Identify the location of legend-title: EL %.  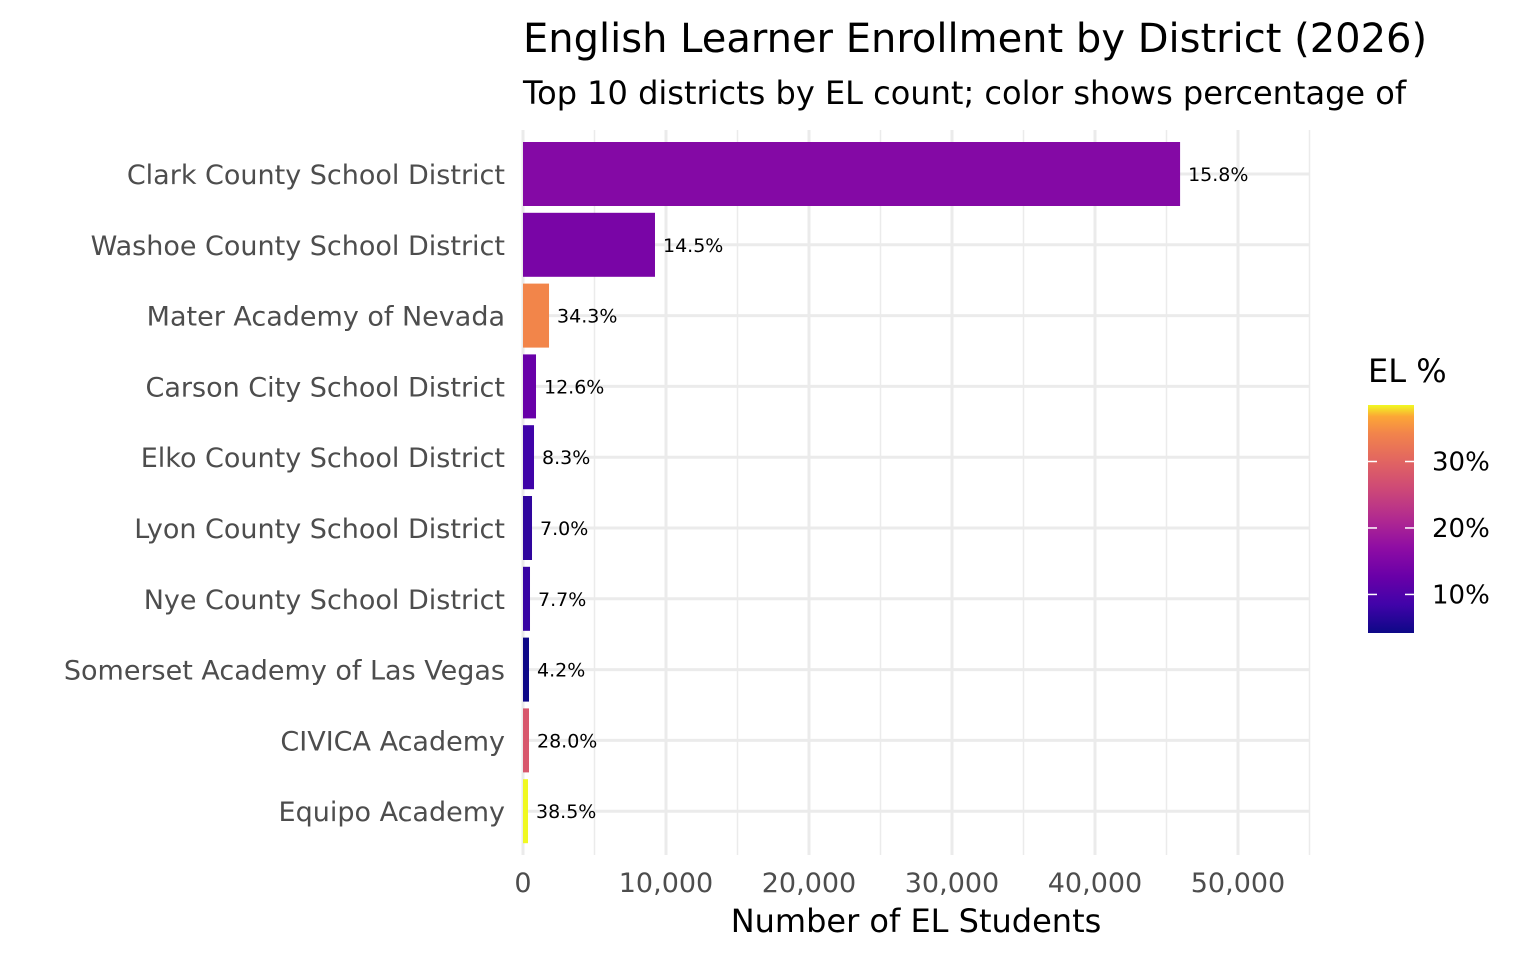
(1407, 371).